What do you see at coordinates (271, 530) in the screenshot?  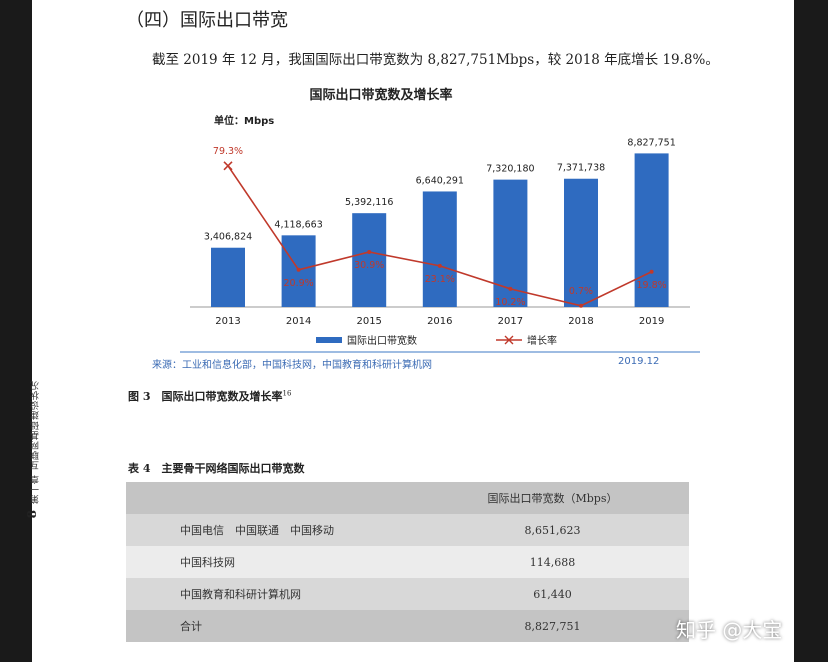 I see `table-cell-network: 中国电信 中国联通 中国移动` at bounding box center [271, 530].